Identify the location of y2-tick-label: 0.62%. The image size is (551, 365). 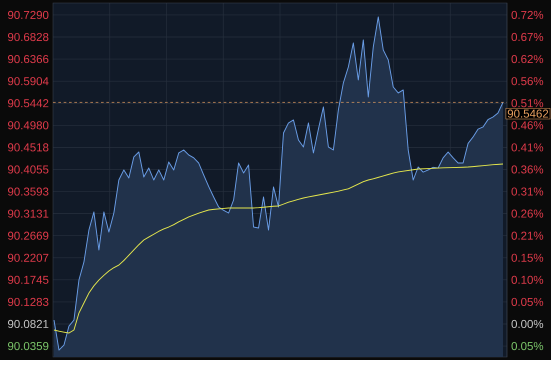
(528, 59).